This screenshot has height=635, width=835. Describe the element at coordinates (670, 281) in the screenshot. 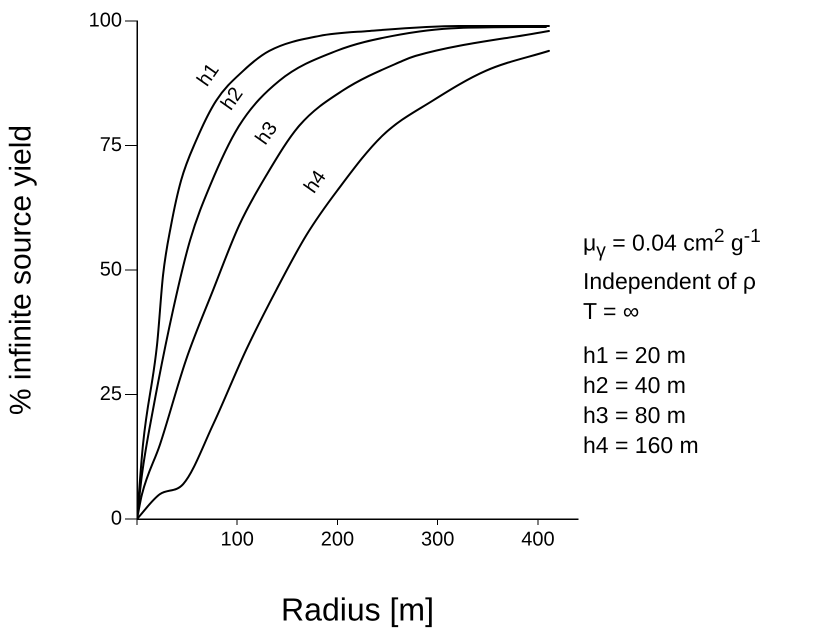

I see `text: Independent of ρ` at that location.